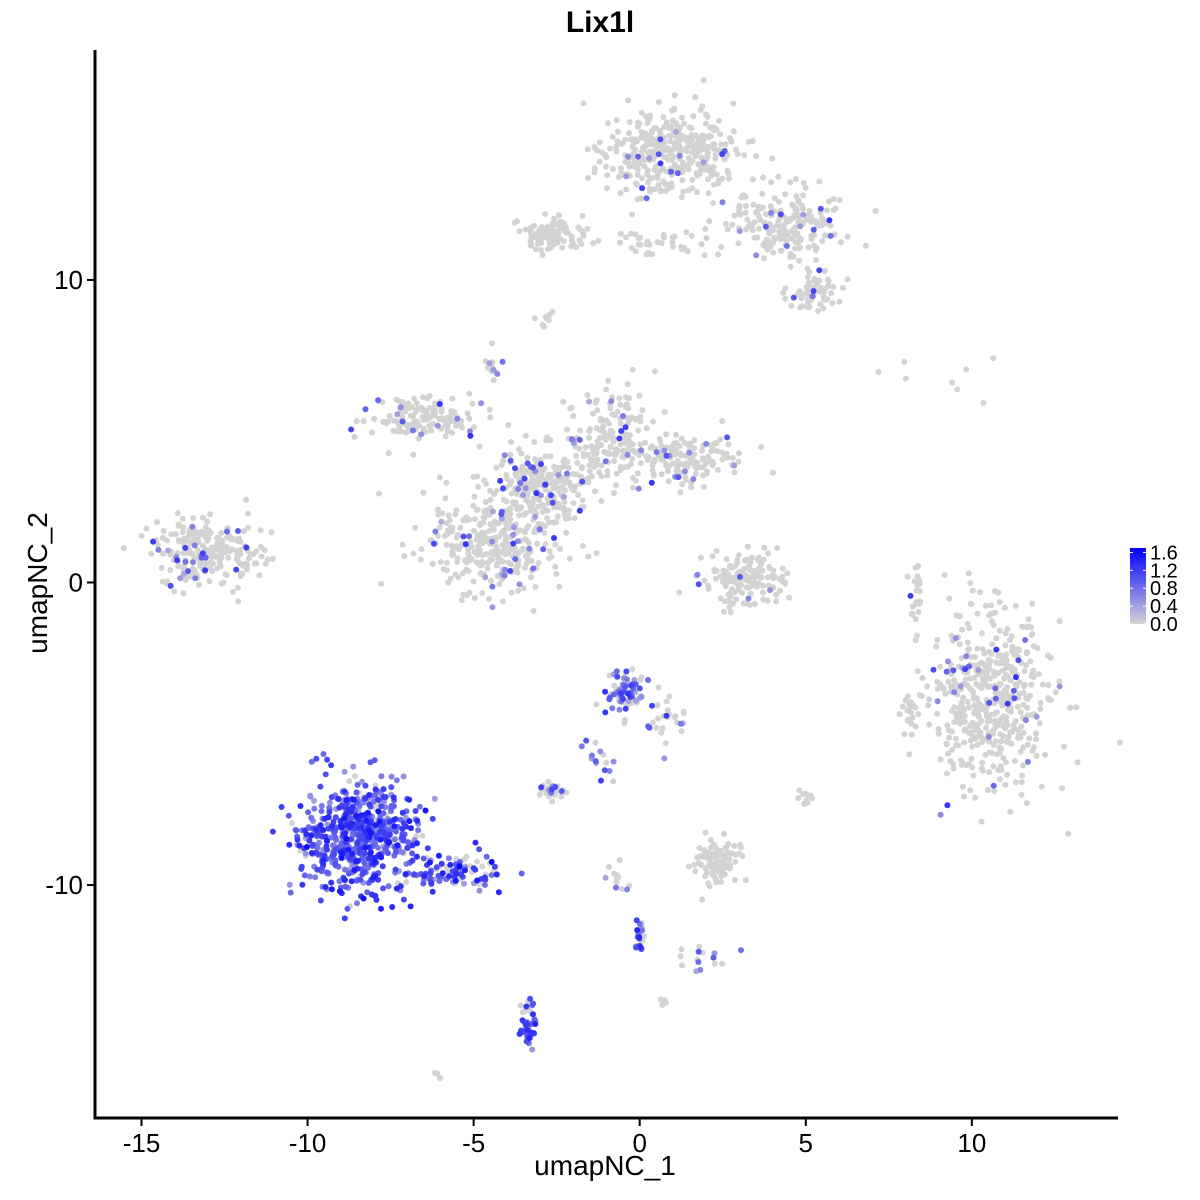 The height and width of the screenshot is (1200, 1200). Describe the element at coordinates (308, 1143) in the screenshot. I see `x-tick-label: -10` at that location.